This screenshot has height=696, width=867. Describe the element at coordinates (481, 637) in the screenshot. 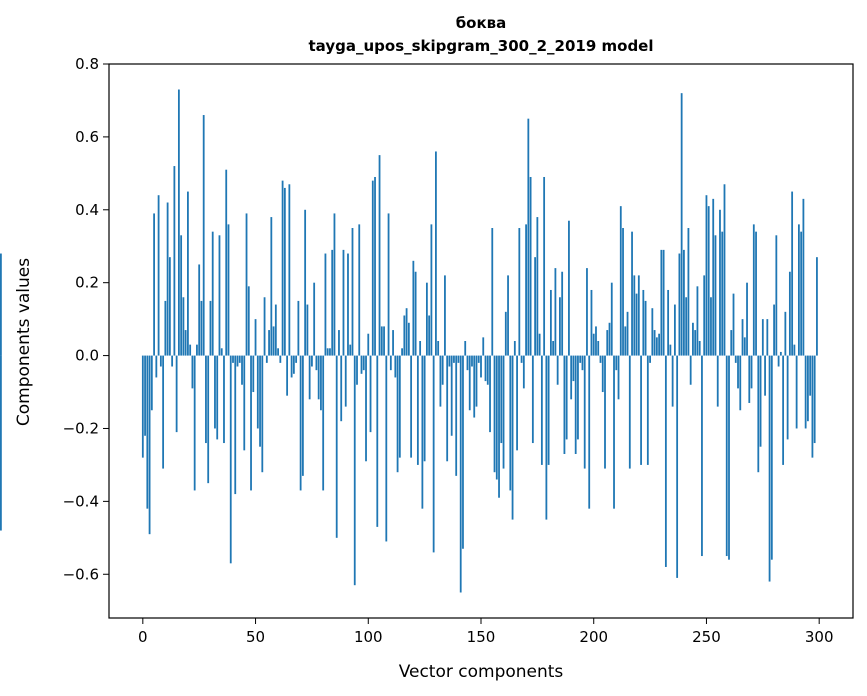

I see `x-tick-label: 150` at that location.